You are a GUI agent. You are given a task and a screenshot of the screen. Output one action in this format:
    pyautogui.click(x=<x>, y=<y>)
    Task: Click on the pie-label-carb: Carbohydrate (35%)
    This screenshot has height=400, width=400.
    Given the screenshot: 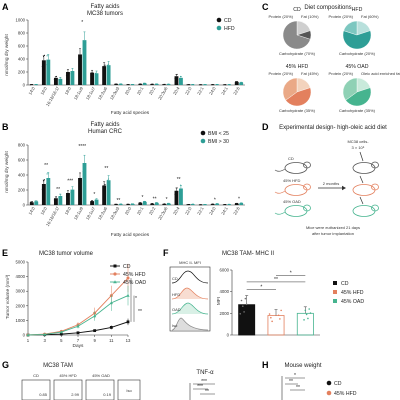 What is the action you would take?
    pyautogui.click(x=357, y=110)
    